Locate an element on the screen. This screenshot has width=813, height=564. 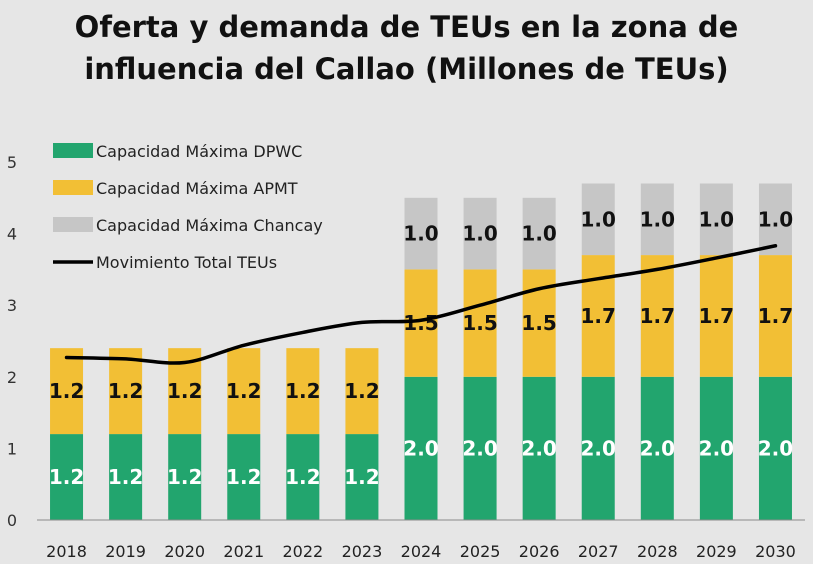
x-tick-label: 2027 is located at coordinates (598, 551).